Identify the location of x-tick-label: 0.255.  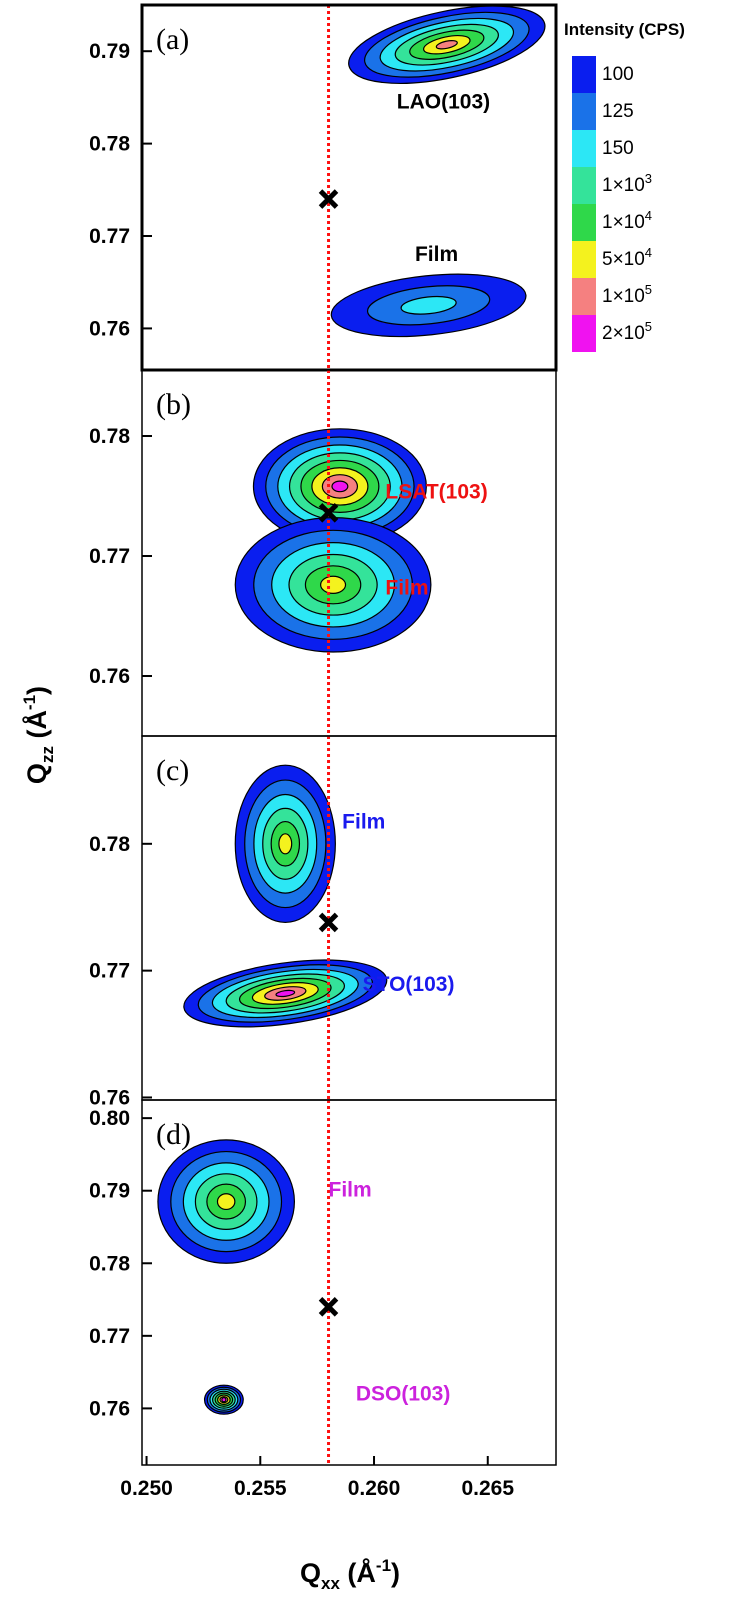
(260, 1488).